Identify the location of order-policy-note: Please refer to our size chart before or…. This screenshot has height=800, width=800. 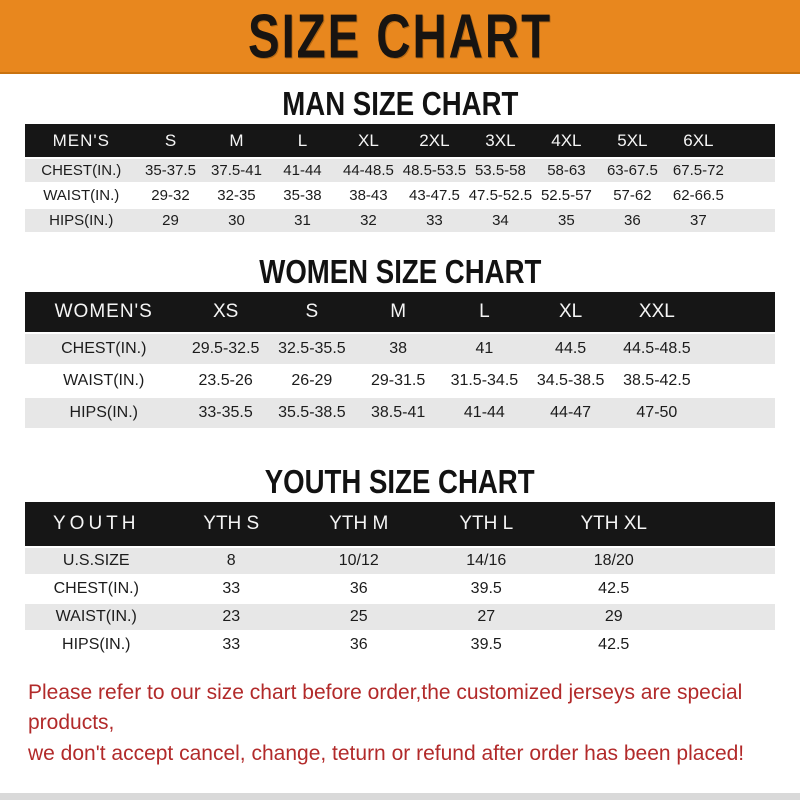
(400, 723).